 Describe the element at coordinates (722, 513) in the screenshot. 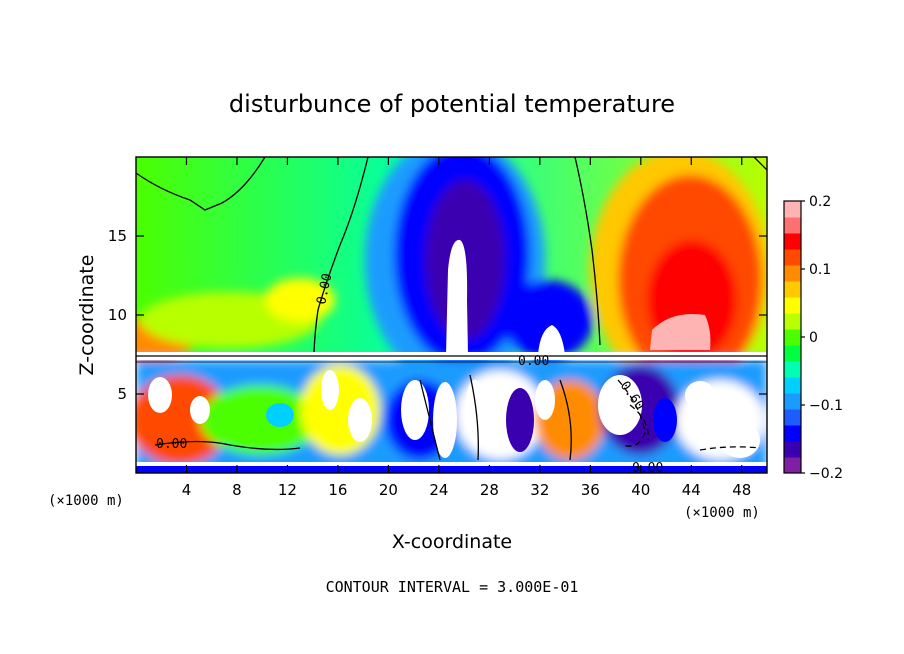

I see `x-unit-right: (×1000 m)` at that location.